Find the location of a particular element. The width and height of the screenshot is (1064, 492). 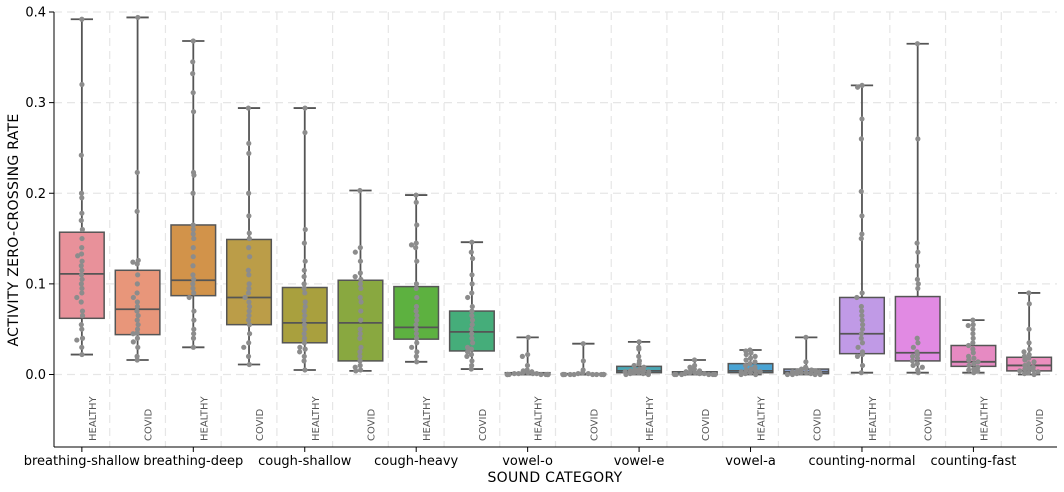

box-breathing-deep-covid: COVID is located at coordinates (249, 273).